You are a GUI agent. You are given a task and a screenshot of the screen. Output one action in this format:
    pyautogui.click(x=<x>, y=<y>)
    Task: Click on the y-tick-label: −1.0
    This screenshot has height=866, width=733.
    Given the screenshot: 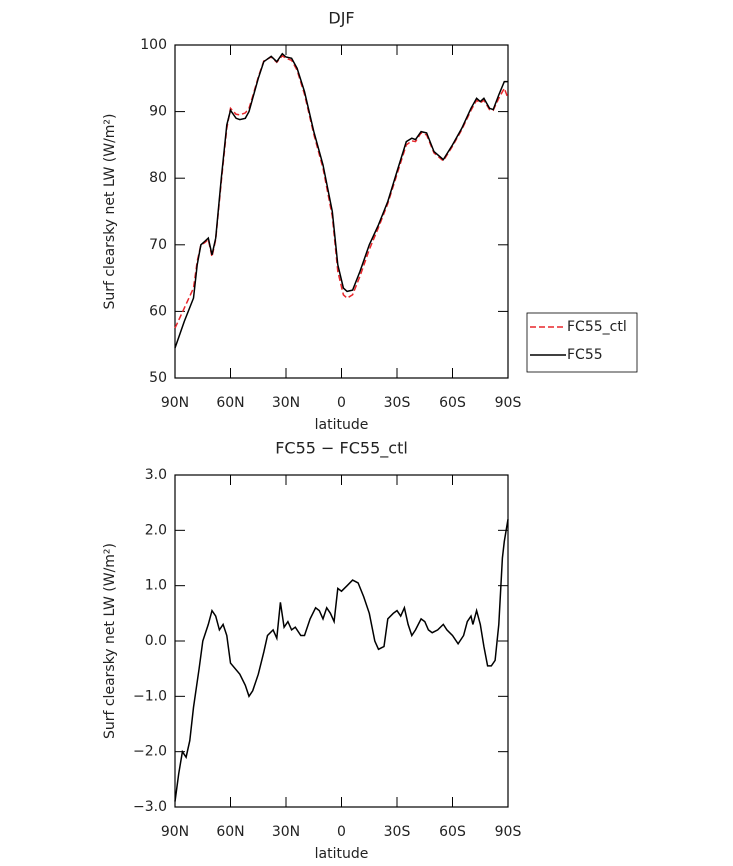 What is the action you would take?
    pyautogui.click(x=150, y=696)
    